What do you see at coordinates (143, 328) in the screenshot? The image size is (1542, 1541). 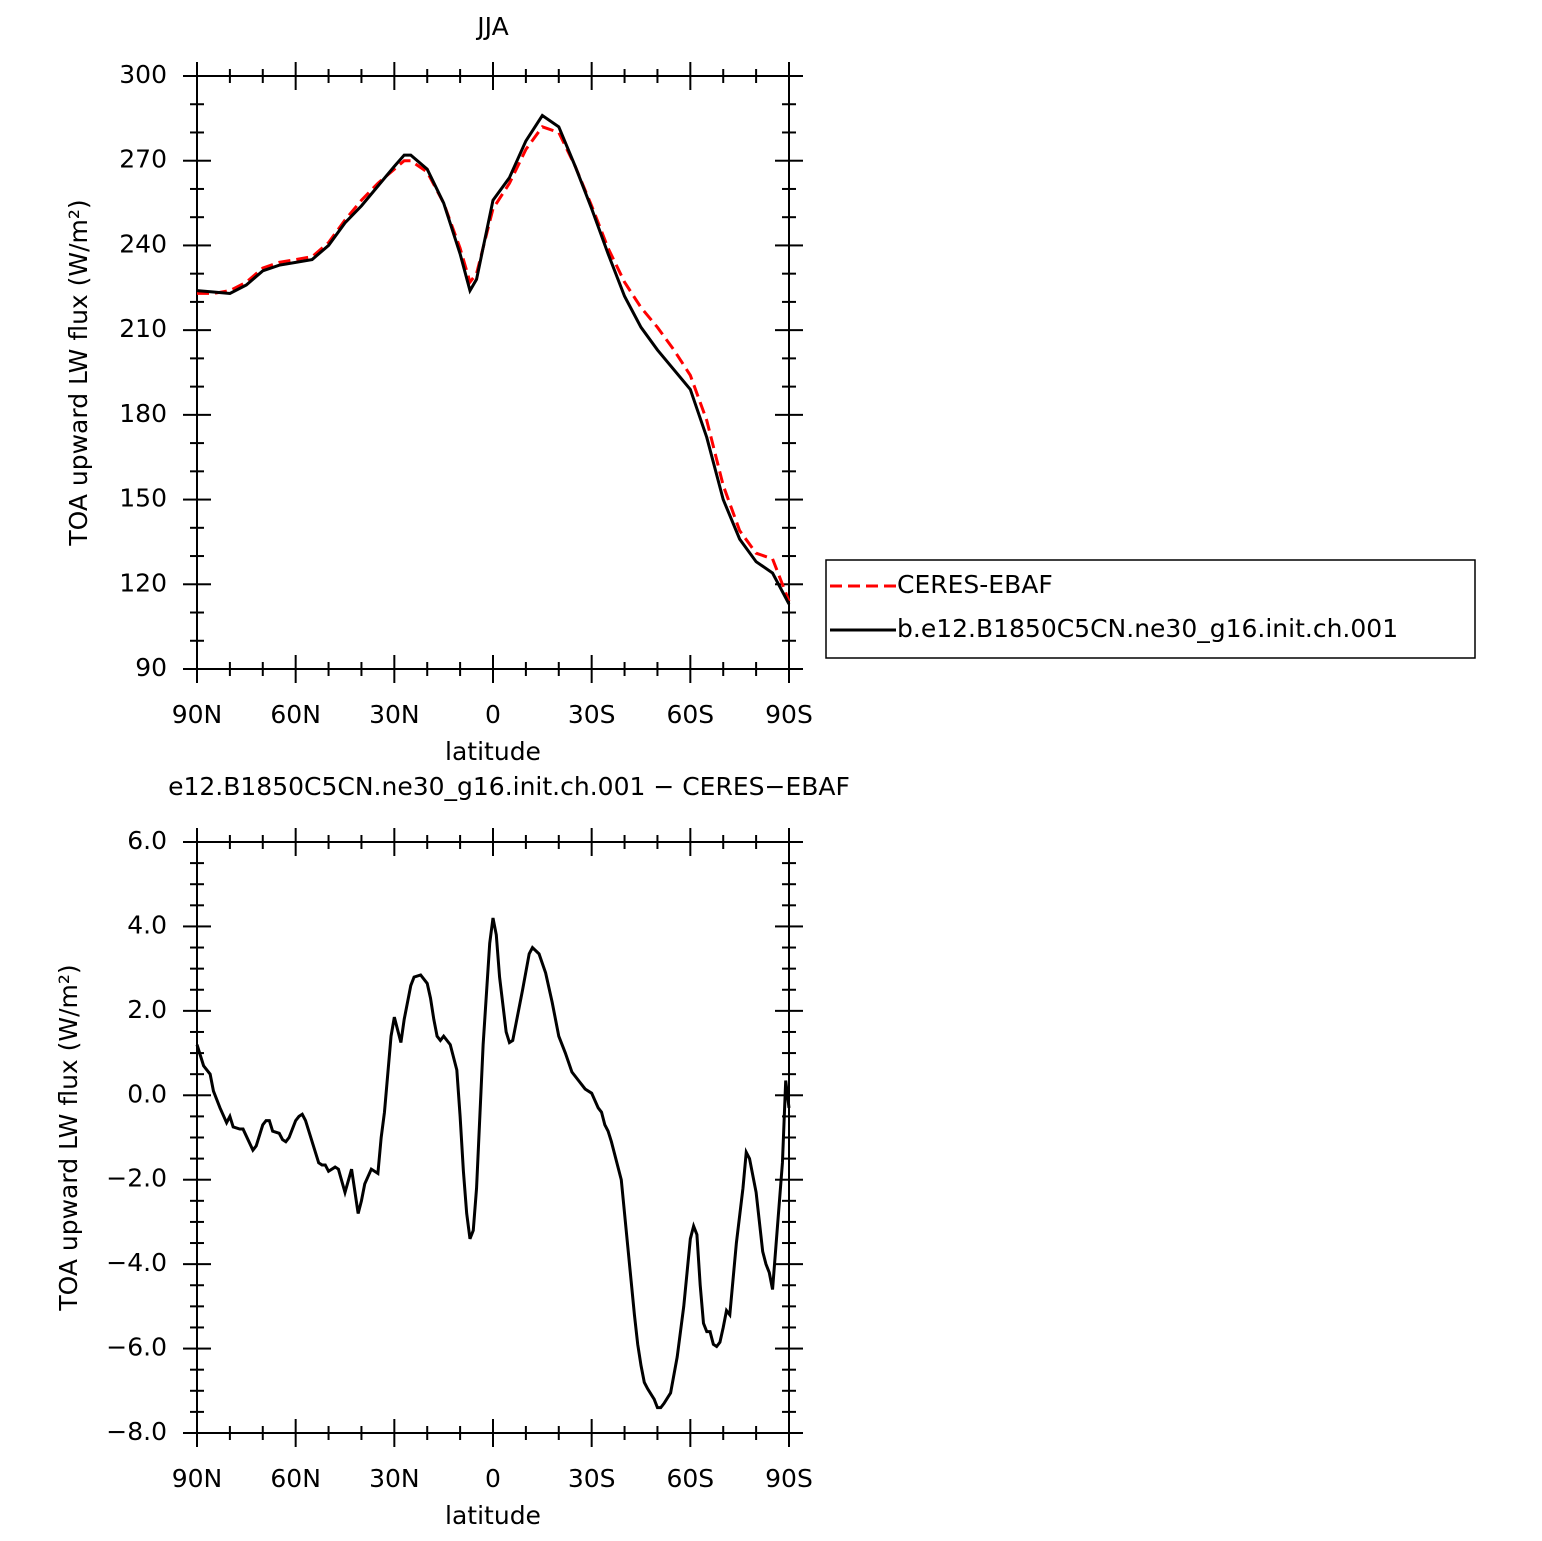 I see `y-tick-label: 210` at bounding box center [143, 328].